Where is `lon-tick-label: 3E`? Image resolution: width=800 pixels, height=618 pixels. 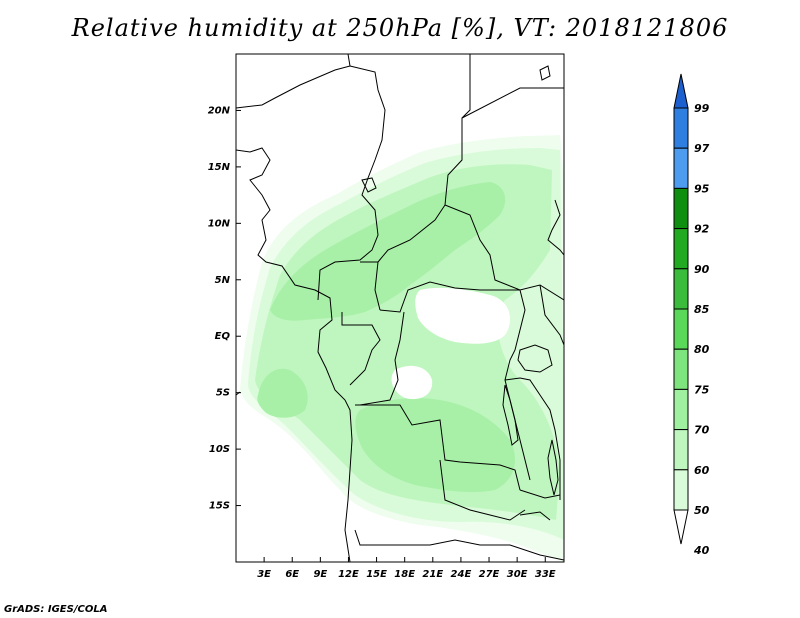
lon-tick-label: 3E is located at coordinates (264, 574).